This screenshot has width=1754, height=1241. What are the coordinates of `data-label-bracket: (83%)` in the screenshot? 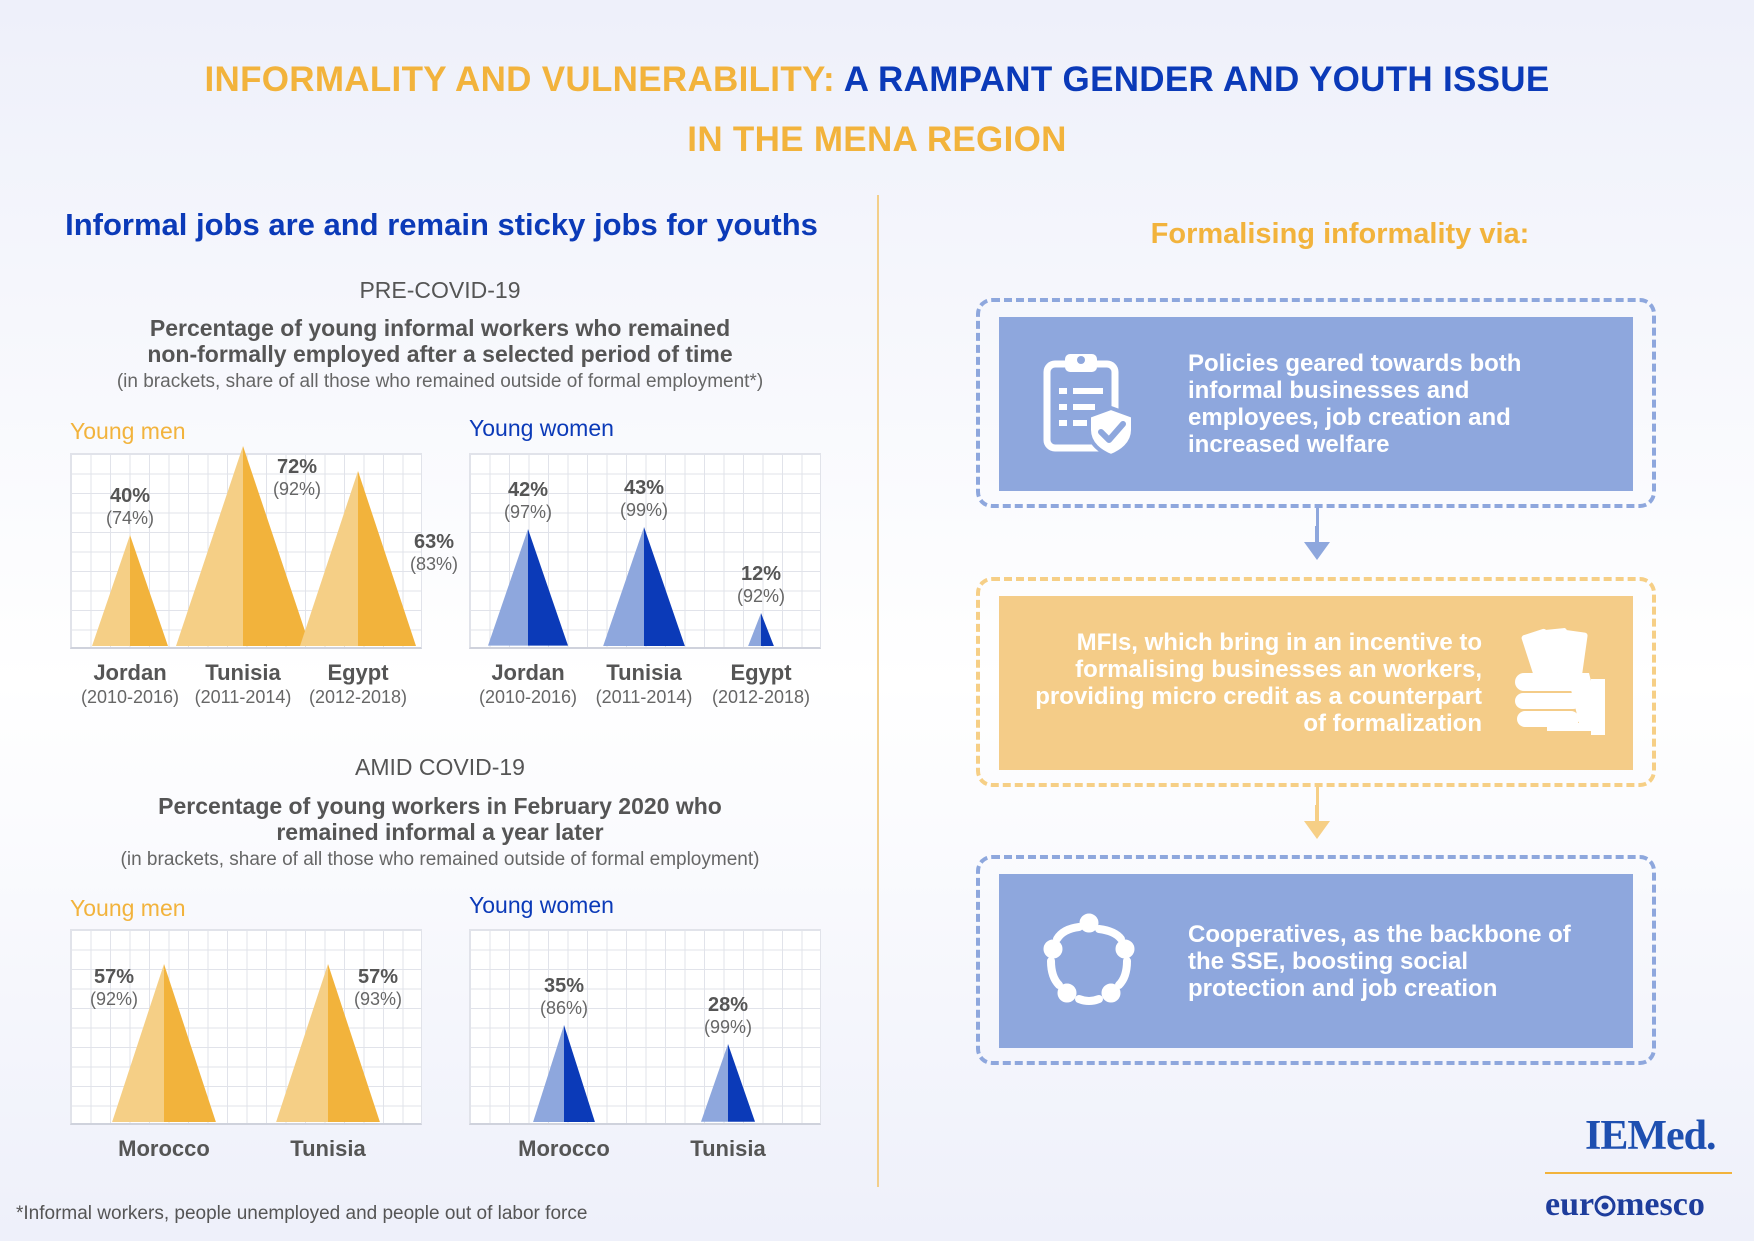 It's located at (433, 564).